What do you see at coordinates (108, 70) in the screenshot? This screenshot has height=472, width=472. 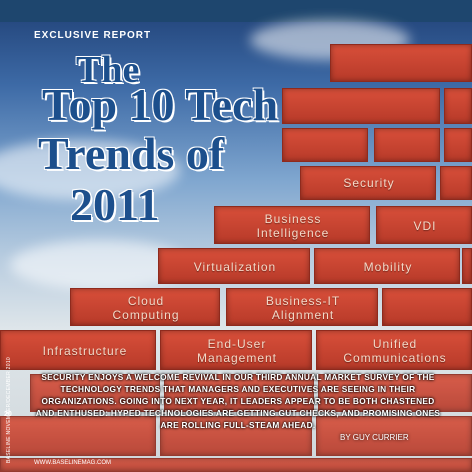 I see `title-line-1: The` at bounding box center [108, 70].